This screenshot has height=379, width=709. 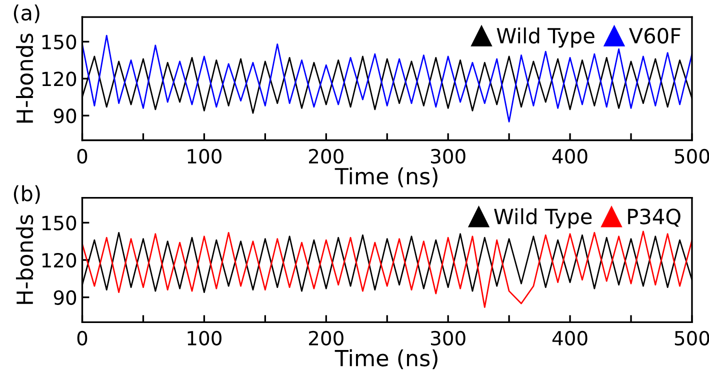 I want to click on chart-title: (b), so click(x=27, y=194).